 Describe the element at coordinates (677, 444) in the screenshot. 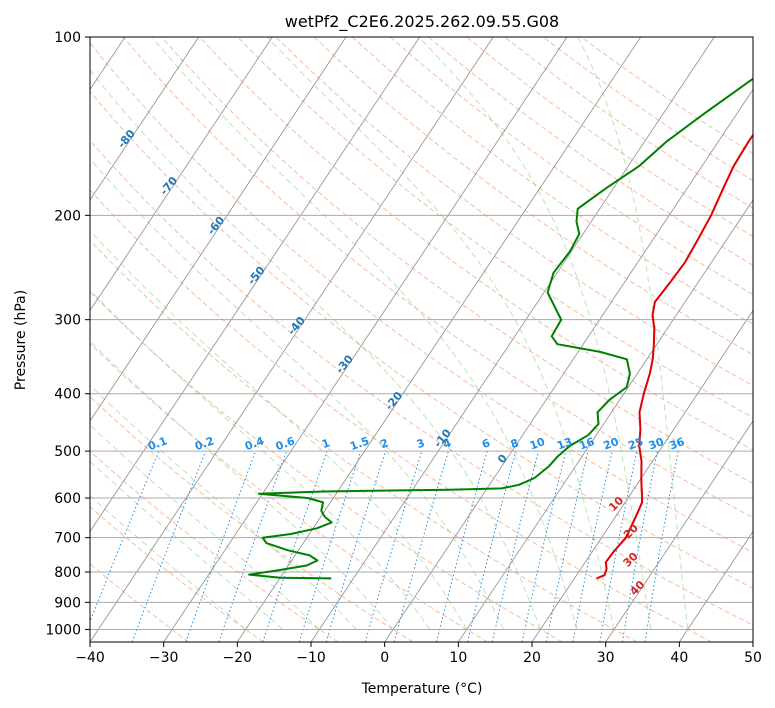

I see `mixing-ratio-label: 36` at that location.